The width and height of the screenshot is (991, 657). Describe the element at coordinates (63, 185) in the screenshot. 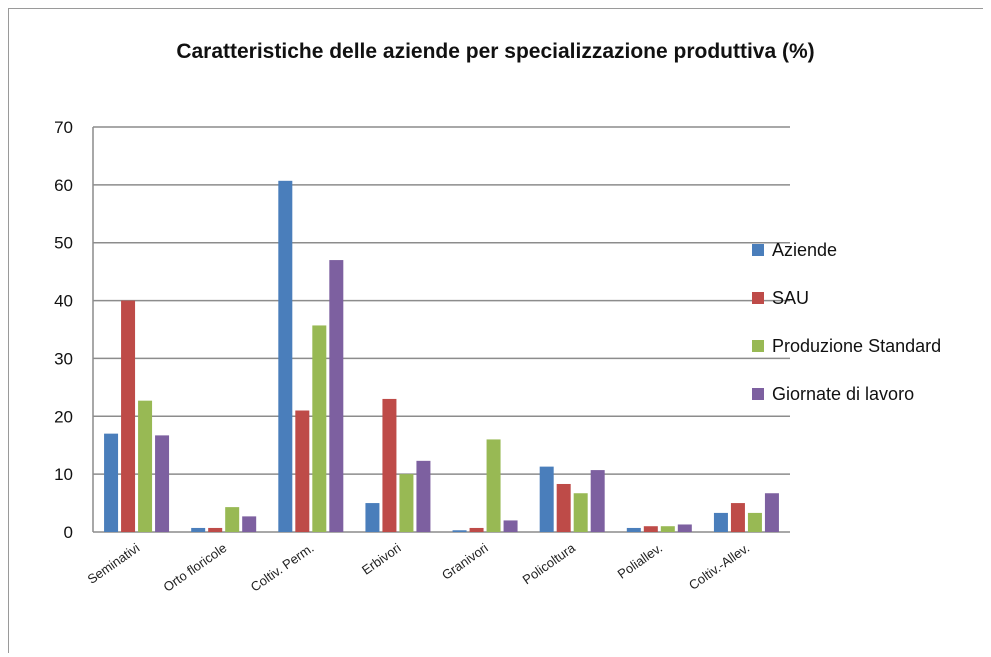

I see `y-tick-label: 60` at that location.